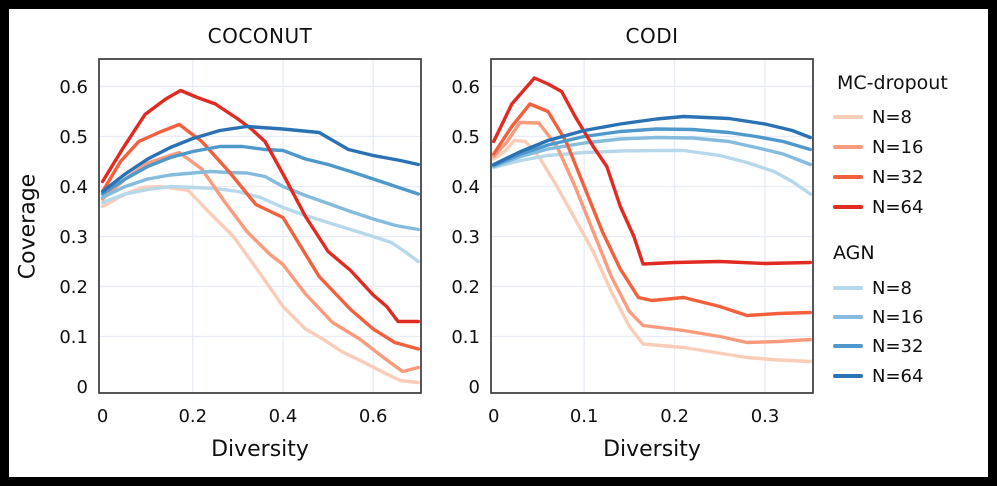 This screenshot has width=997, height=486. Describe the element at coordinates (260, 449) in the screenshot. I see `x-axis-label-diversity-left: Diversity` at that location.